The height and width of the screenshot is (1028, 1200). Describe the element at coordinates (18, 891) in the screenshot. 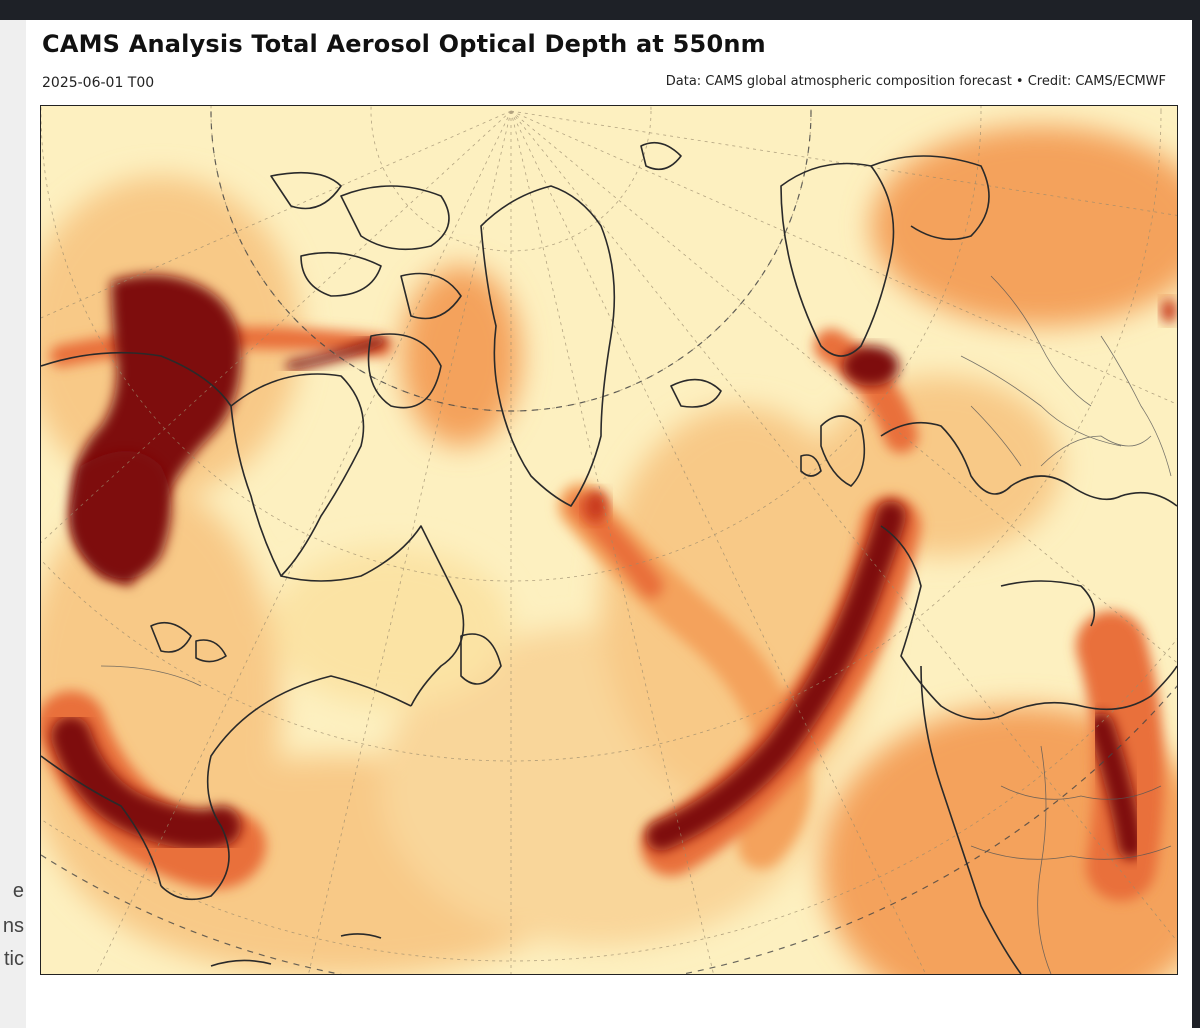

I see `background-text-fragment: e` at that location.